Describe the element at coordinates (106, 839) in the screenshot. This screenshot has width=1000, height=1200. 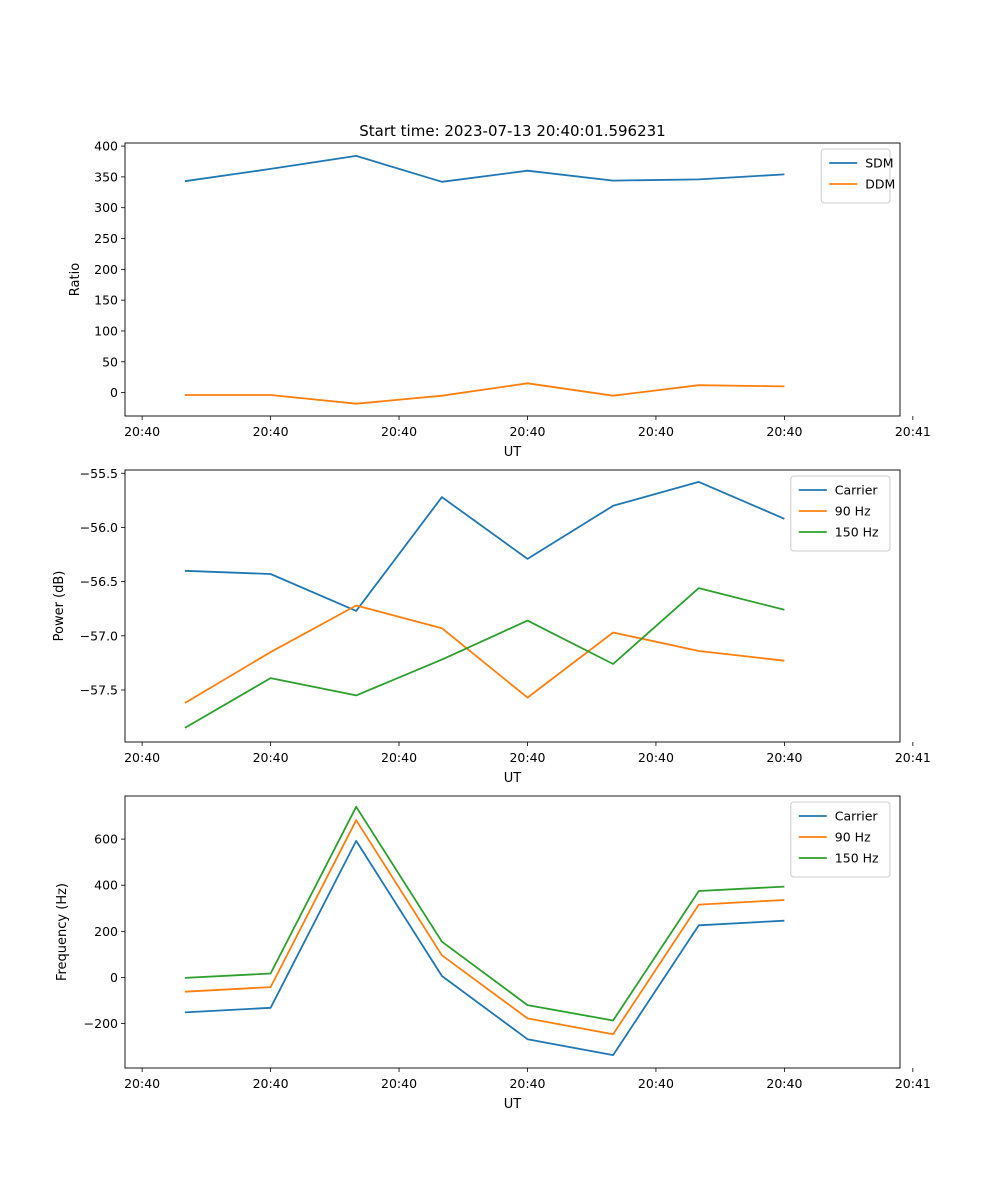
I see `frequency-ytick-label: 600` at that location.